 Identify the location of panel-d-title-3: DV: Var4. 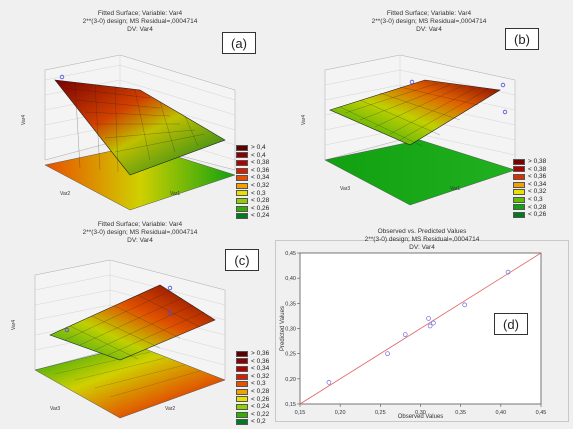
(422, 247).